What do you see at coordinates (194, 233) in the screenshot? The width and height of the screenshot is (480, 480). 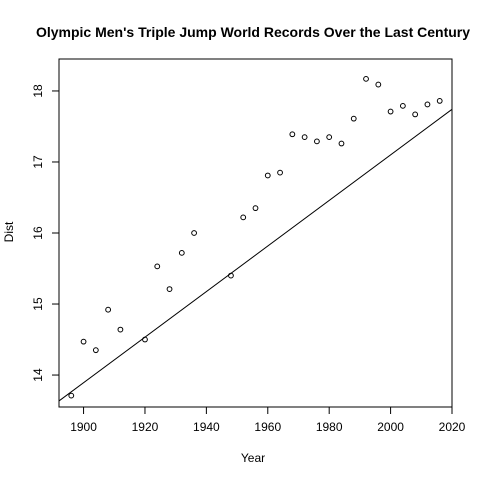 I see `data-point-1936` at bounding box center [194, 233].